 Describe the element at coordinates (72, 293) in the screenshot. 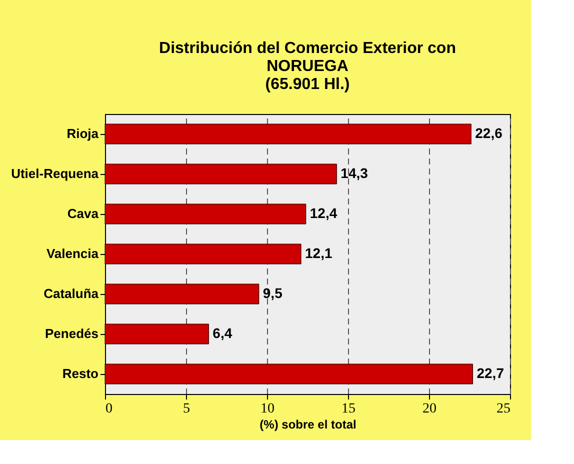

I see `y-tick-label: Cataluña` at that location.